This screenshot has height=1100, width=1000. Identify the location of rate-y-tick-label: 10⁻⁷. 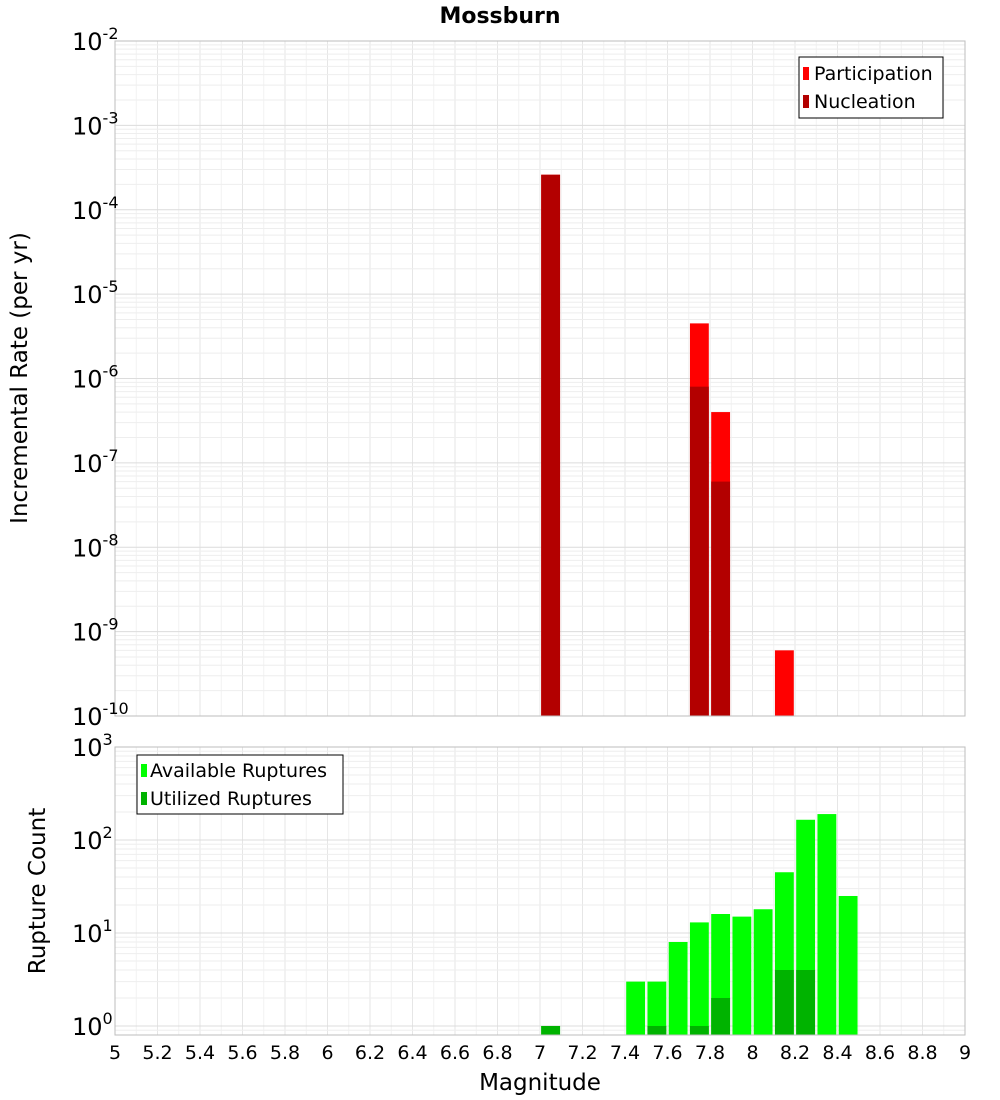
(95, 462).